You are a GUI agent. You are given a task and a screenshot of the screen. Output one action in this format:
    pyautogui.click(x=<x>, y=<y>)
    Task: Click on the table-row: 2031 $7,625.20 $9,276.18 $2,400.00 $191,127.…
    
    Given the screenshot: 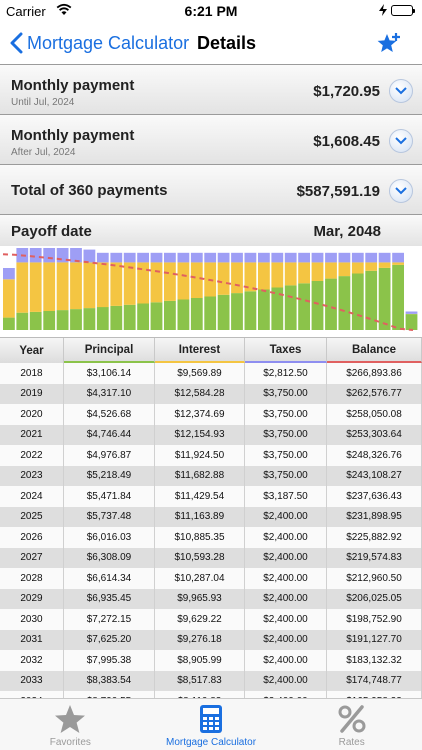 What is the action you would take?
    pyautogui.click(x=211, y=639)
    